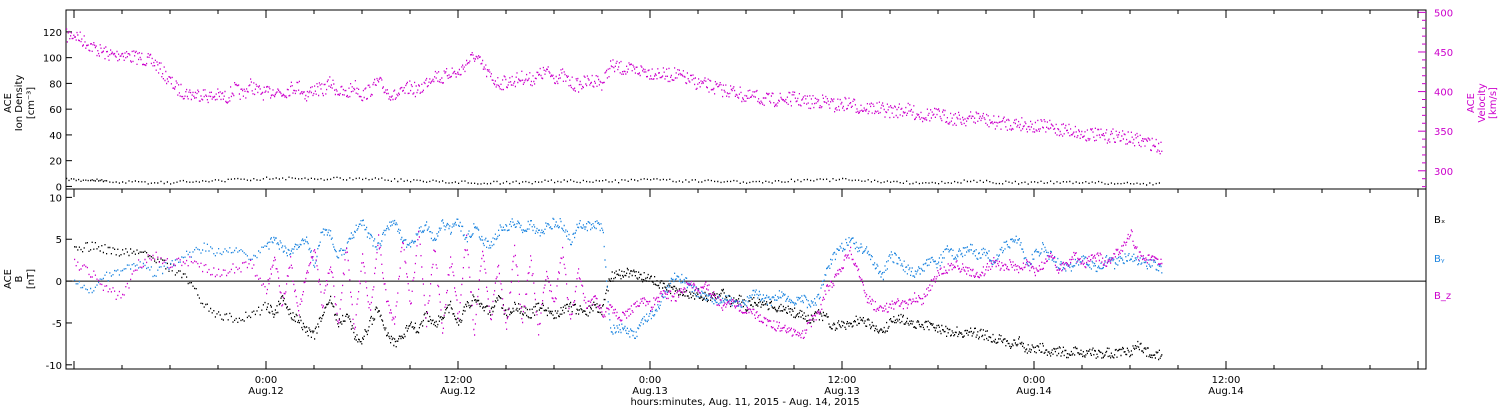 Image resolution: width=1500 pixels, height=410 pixels. I want to click on b-tick-label: -5, so click(57, 324).